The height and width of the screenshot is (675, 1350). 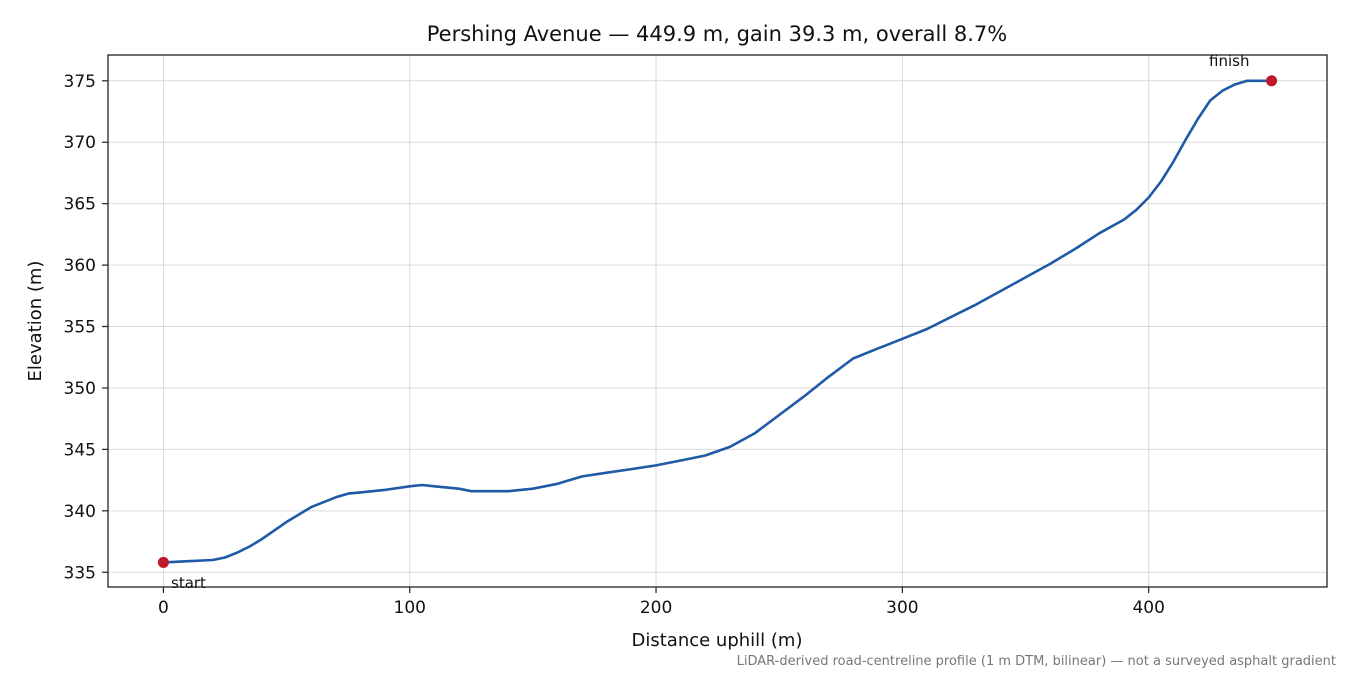 What do you see at coordinates (35, 321) in the screenshot?
I see `y-axis-label: Elevation (m)` at bounding box center [35, 321].